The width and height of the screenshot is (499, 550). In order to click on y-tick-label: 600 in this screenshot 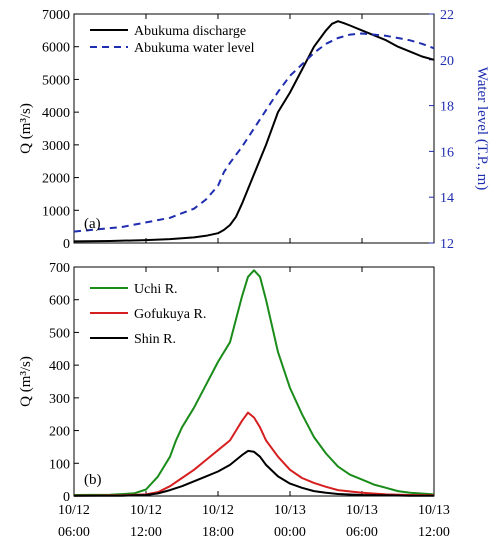, I will do `click(59, 301)`.